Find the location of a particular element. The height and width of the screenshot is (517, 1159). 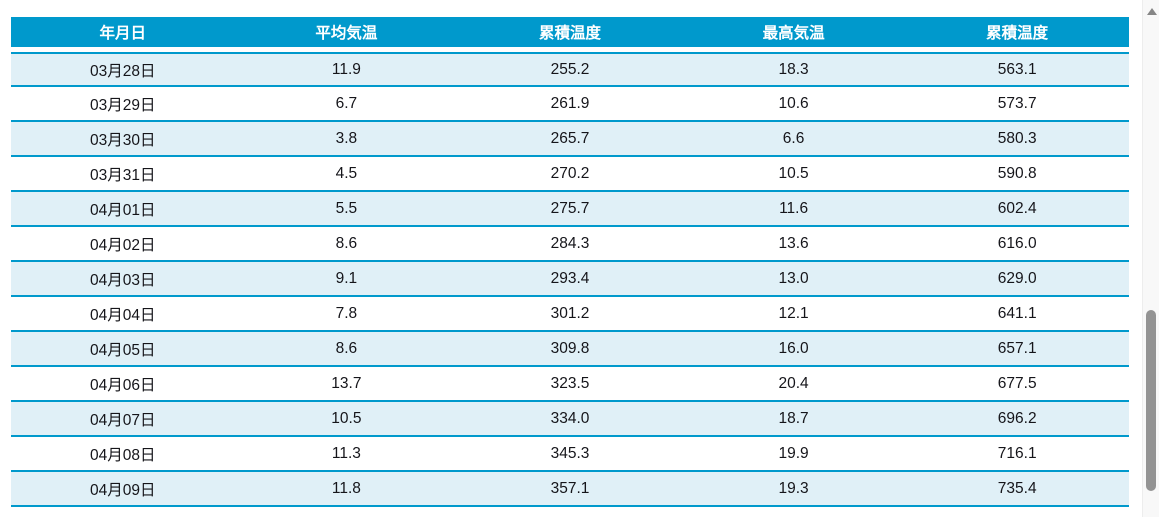

date-cell: 03月29日 is located at coordinates (123, 104).